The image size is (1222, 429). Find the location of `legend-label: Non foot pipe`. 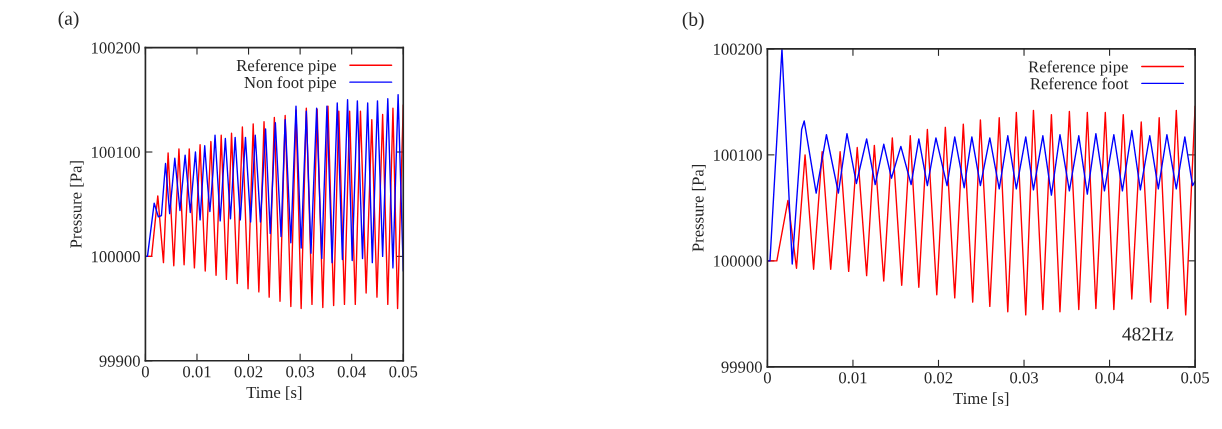

legend-label: Non foot pipe is located at coordinates (290, 84).